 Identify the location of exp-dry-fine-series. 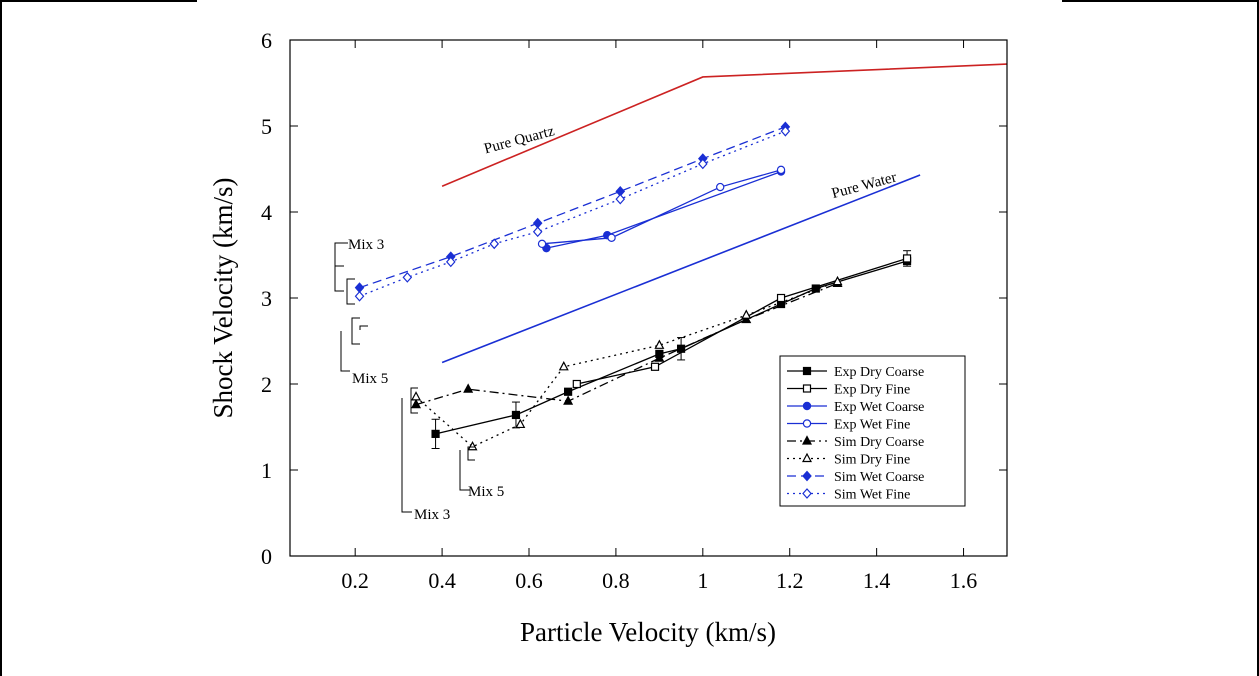
(742, 319).